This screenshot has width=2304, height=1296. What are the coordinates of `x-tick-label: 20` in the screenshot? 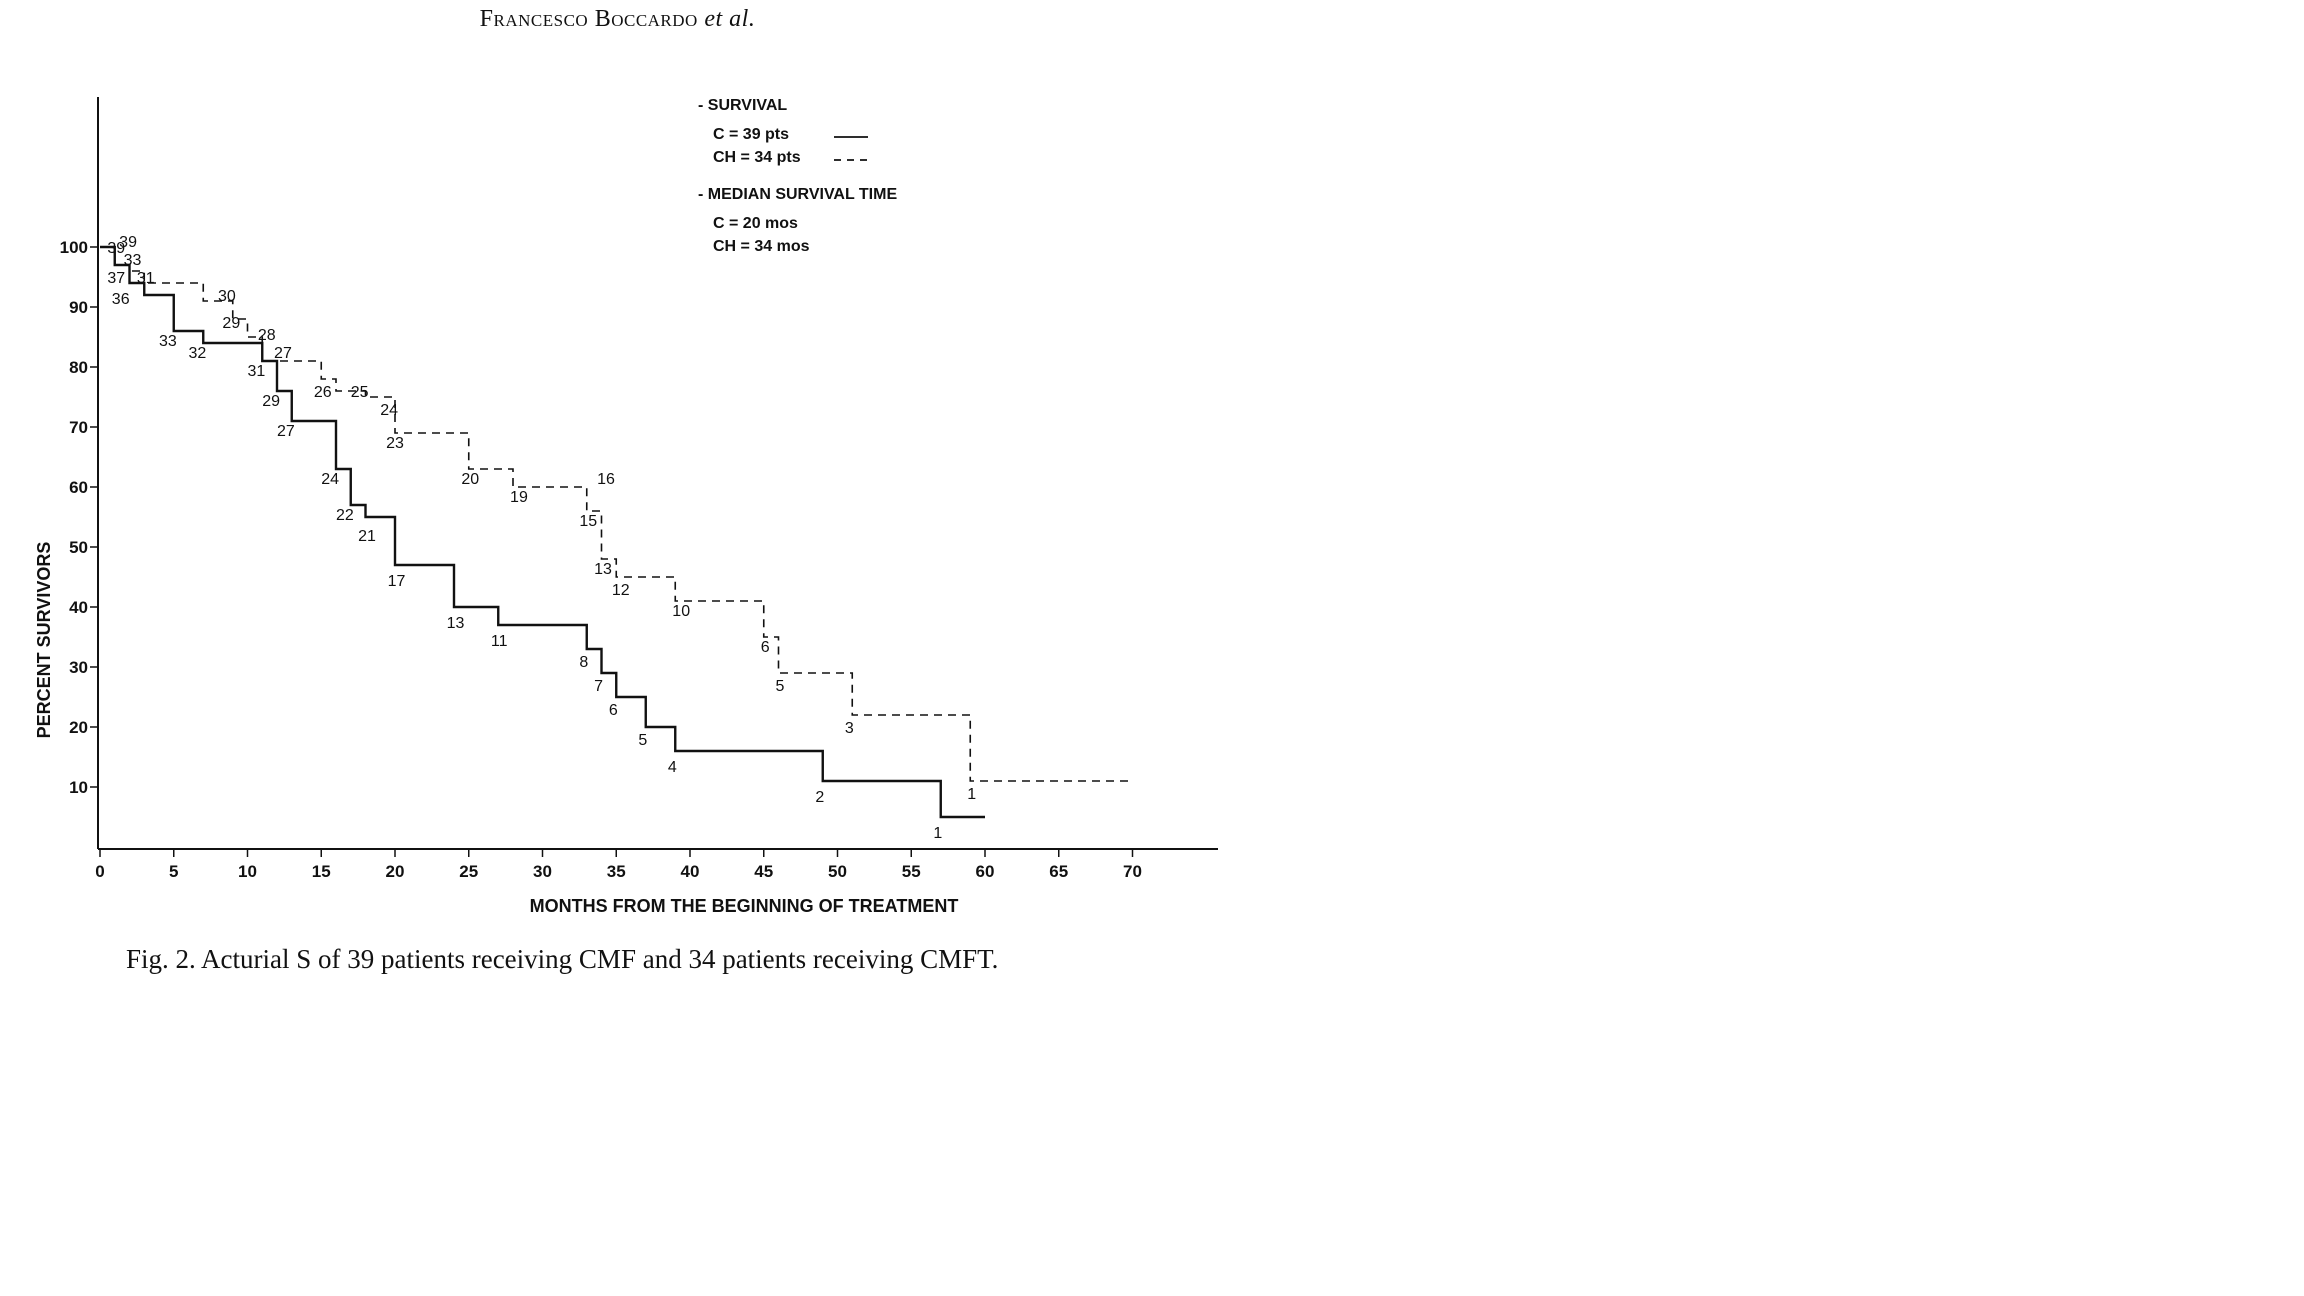 It's located at (395, 871).